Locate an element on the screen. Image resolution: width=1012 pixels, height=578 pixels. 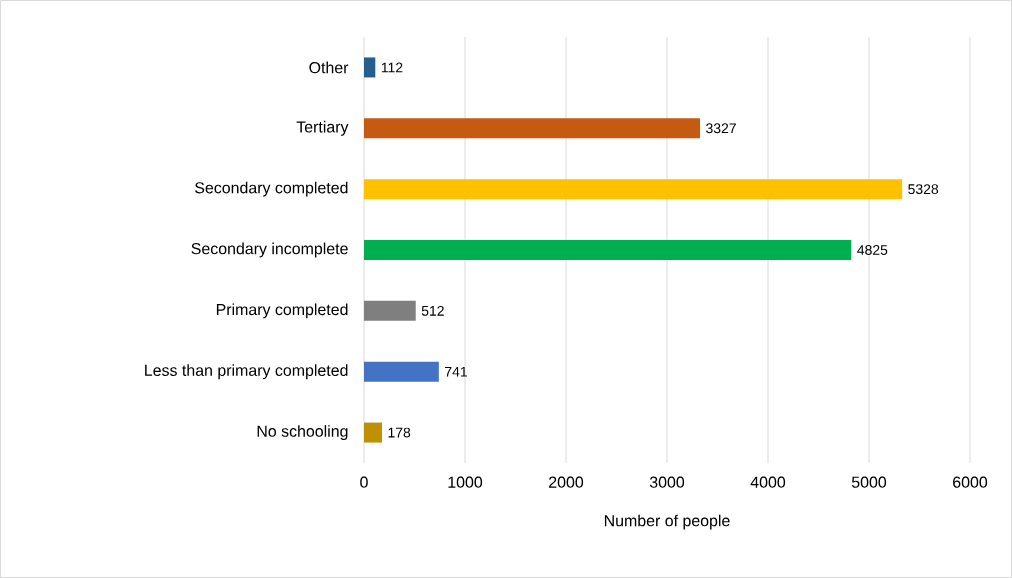
x-tick-label: 3000 is located at coordinates (667, 482).